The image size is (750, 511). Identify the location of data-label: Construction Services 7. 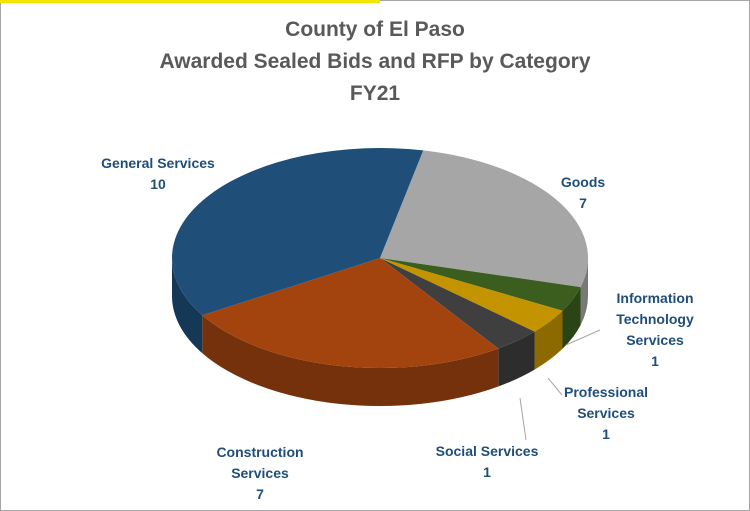
(260, 473).